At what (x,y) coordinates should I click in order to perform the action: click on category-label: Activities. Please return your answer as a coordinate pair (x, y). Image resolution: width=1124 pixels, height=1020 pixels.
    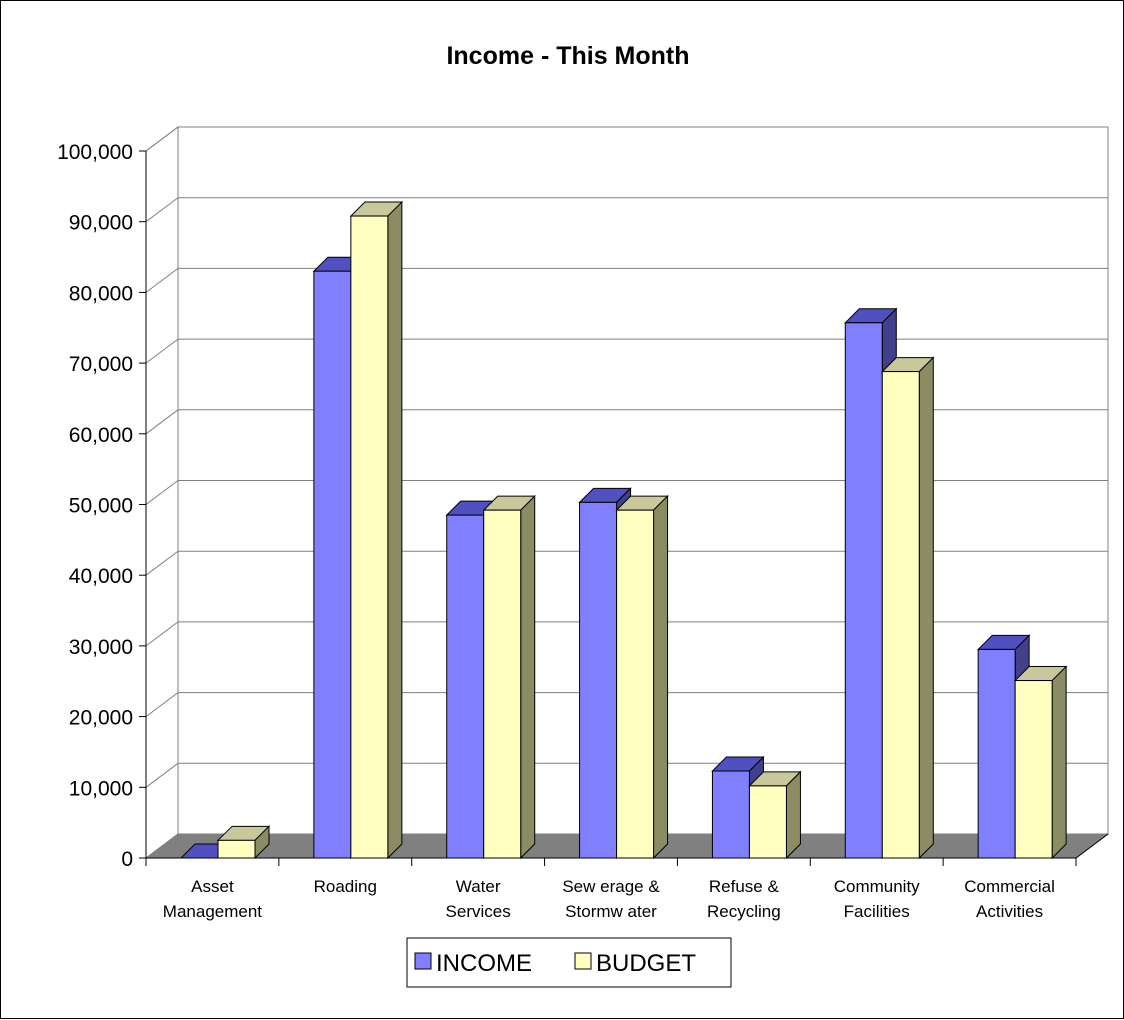
    Looking at the image, I should click on (1009, 911).